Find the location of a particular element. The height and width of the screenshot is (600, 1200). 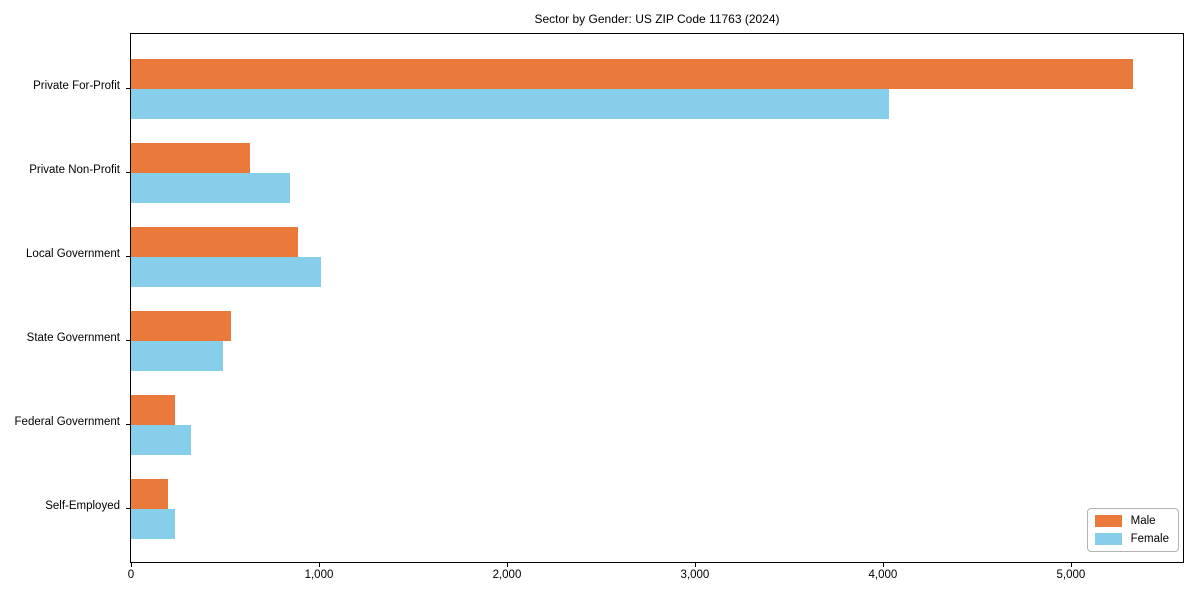

y-axis-label-4: Federal Government is located at coordinates (67, 422).